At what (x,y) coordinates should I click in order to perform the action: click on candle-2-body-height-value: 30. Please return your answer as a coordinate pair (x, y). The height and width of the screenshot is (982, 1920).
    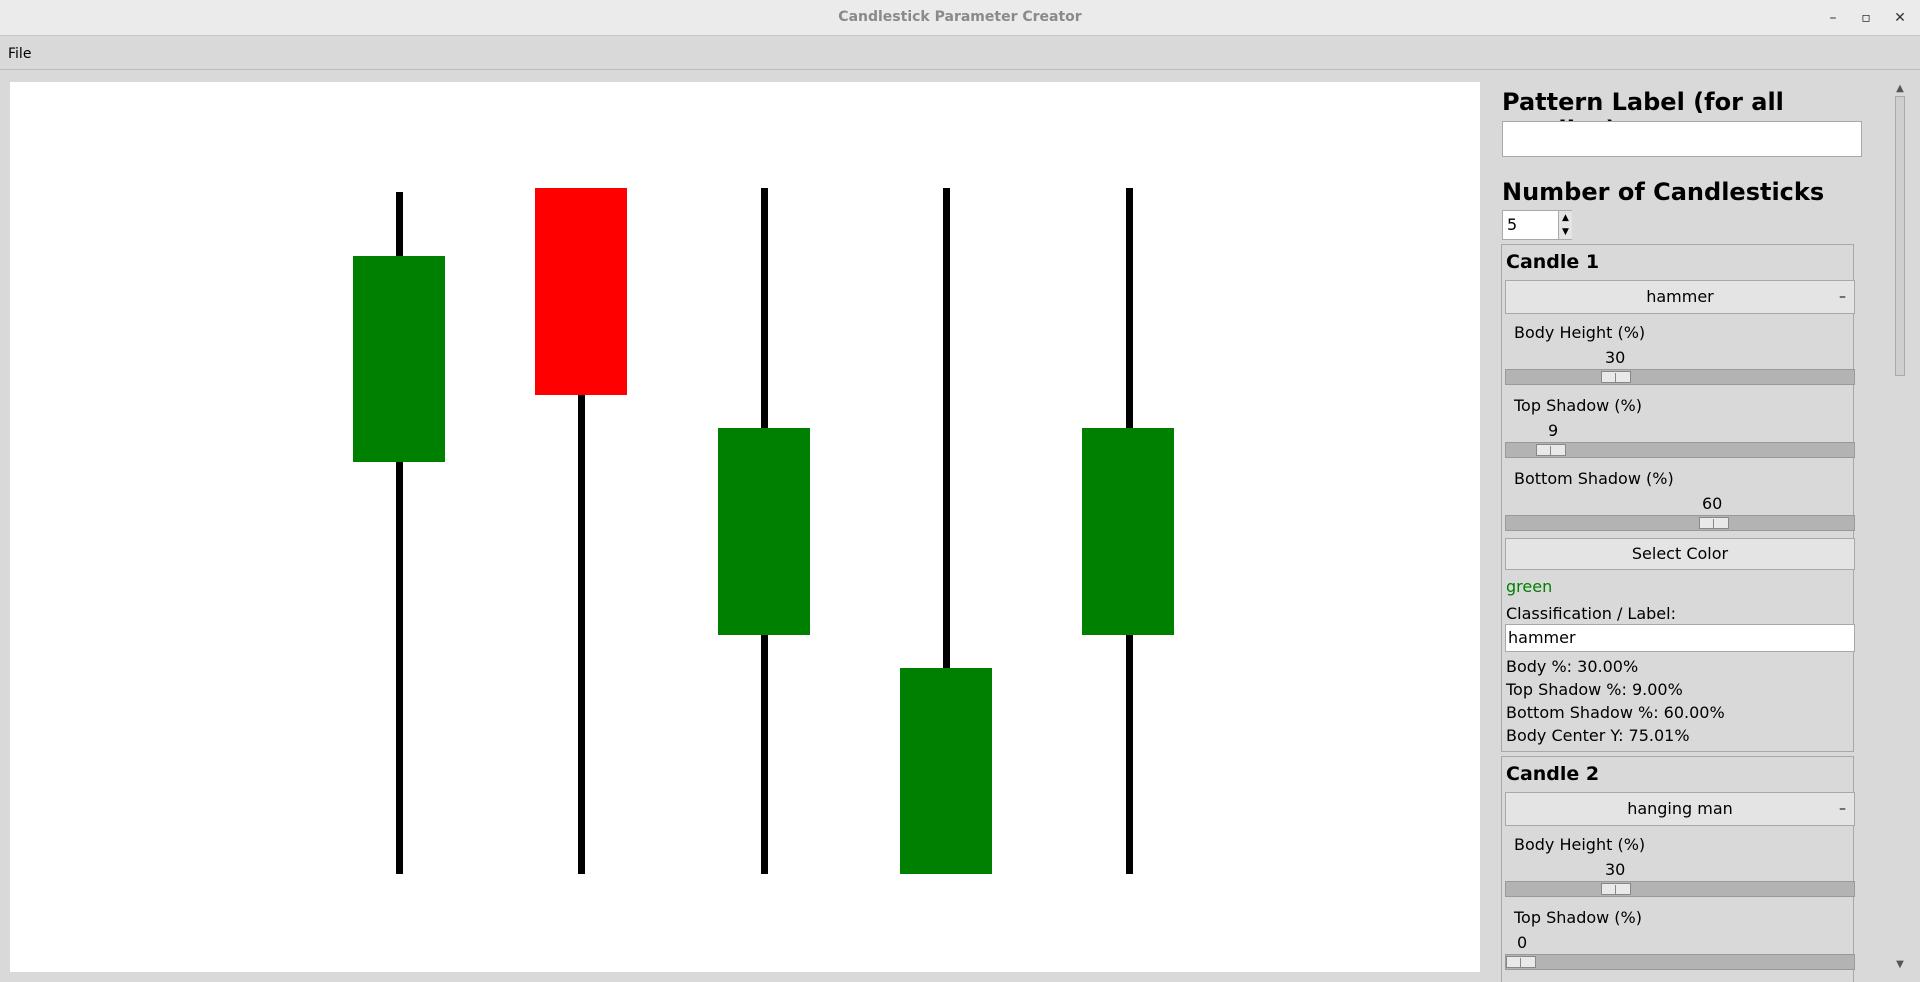
    Looking at the image, I should click on (1615, 869).